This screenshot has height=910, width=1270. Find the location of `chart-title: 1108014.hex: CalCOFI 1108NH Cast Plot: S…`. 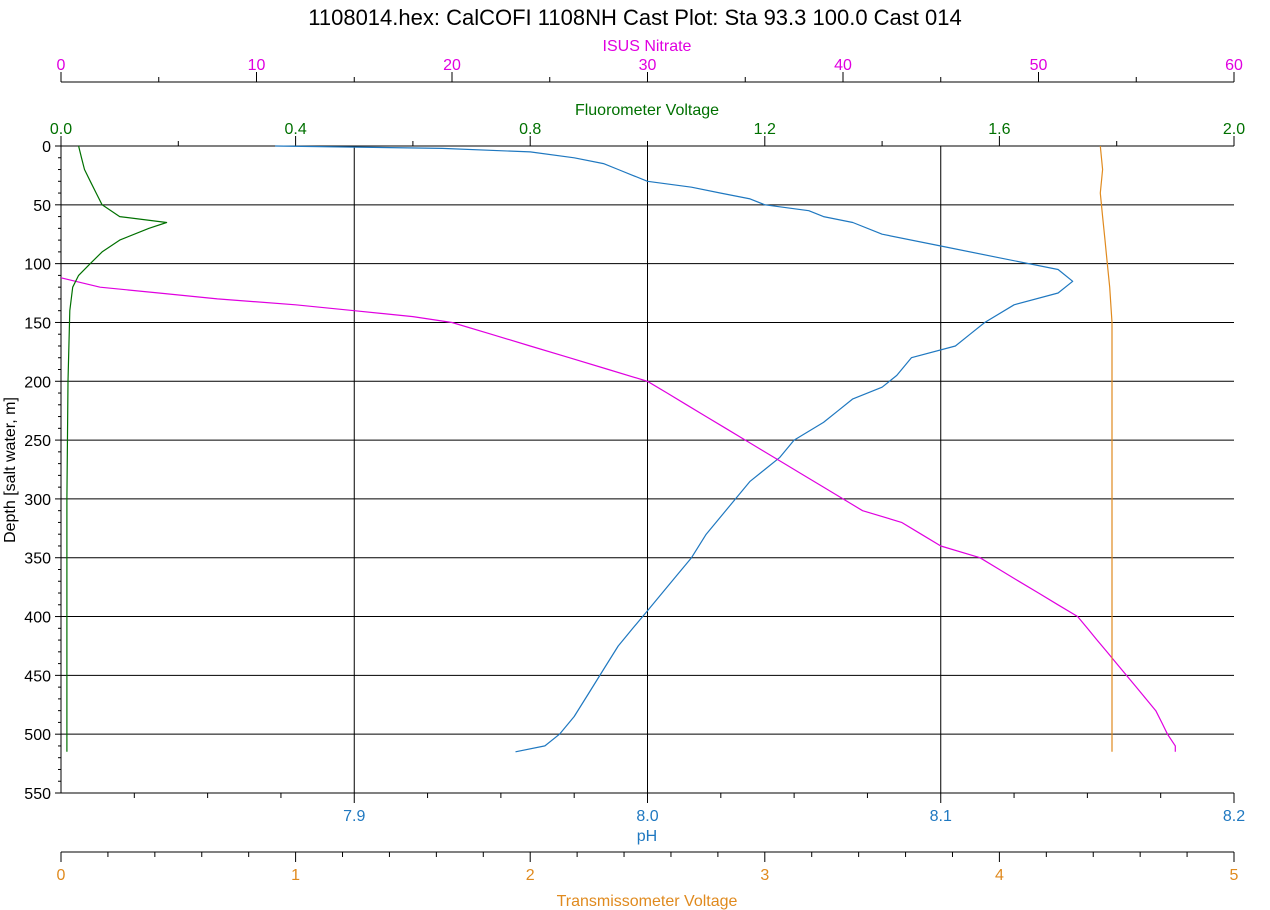

chart-title: 1108014.hex: CalCOFI 1108NH Cast Plot: S… is located at coordinates (634, 17).